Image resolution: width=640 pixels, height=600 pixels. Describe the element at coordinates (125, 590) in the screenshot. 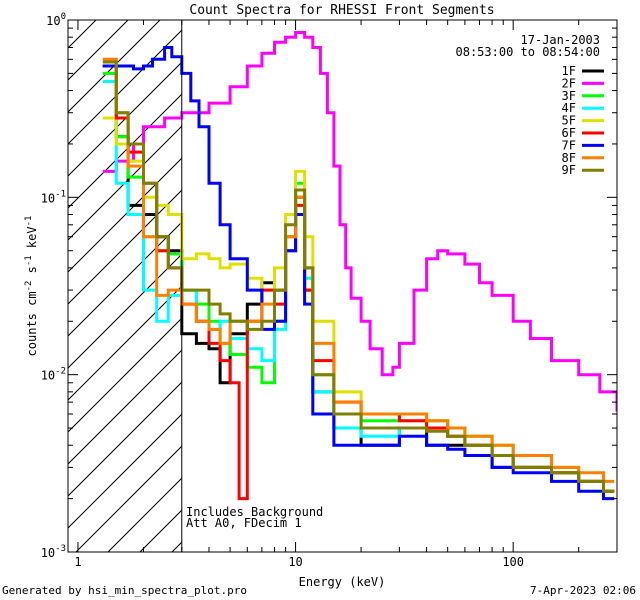

I see `footer-generated-by: Generated by hsi_min_spectra_plot.pro` at that location.